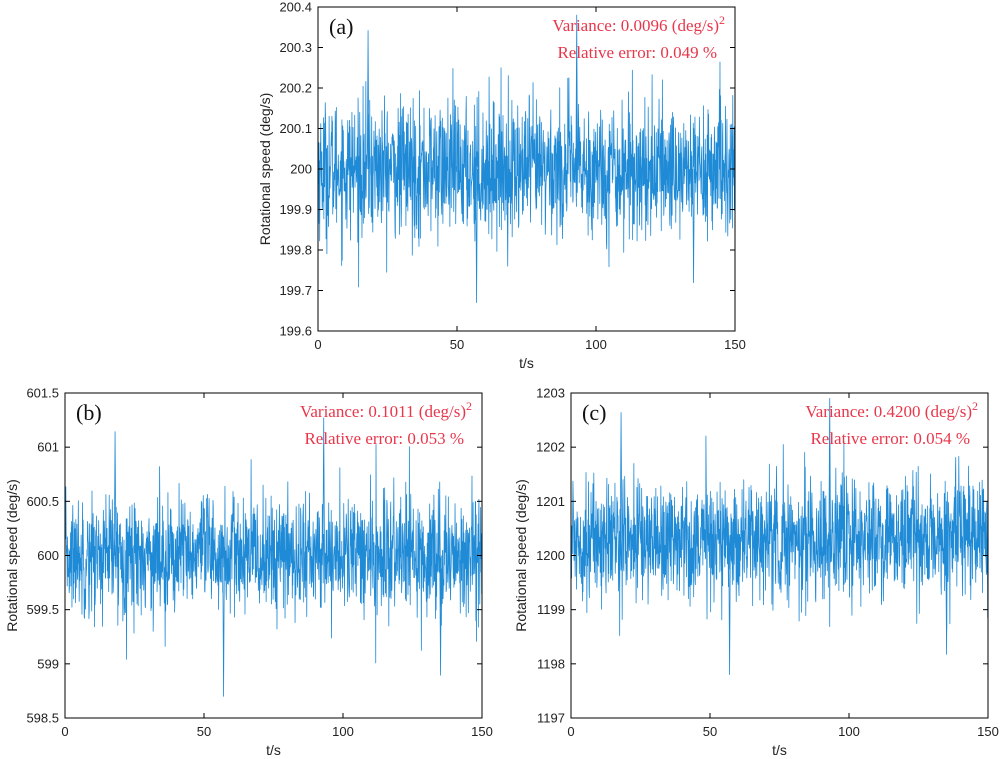  I want to click on y-tick-label: 200.2, so click(295, 88).